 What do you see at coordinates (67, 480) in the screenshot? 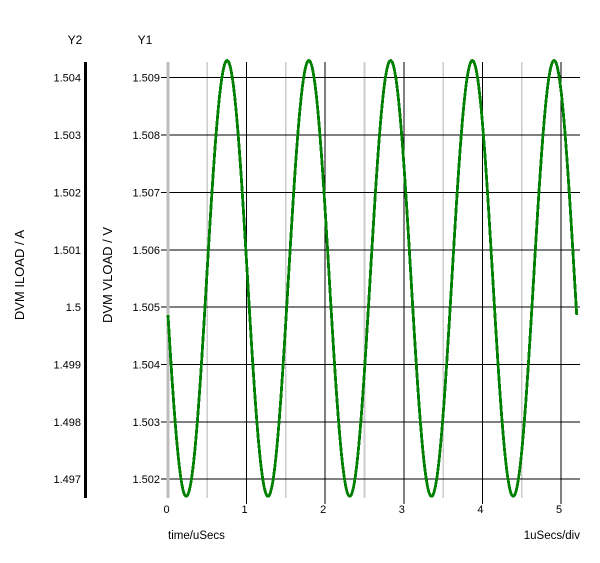
I see `y2-tick-label: 1.497` at bounding box center [67, 480].